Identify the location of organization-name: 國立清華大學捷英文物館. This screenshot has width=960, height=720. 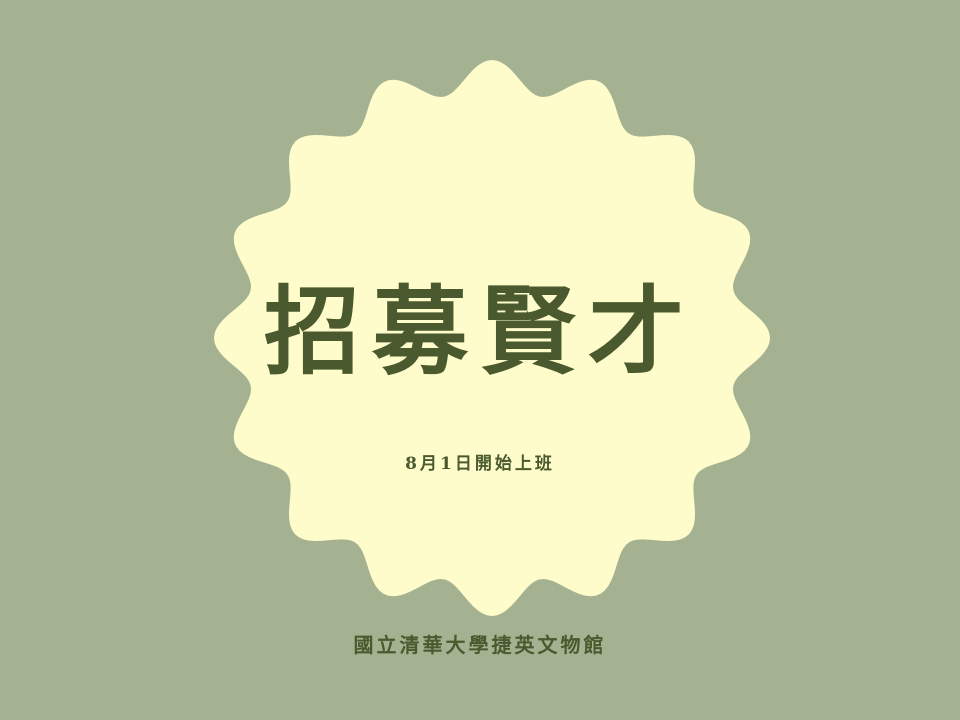
(480, 645).